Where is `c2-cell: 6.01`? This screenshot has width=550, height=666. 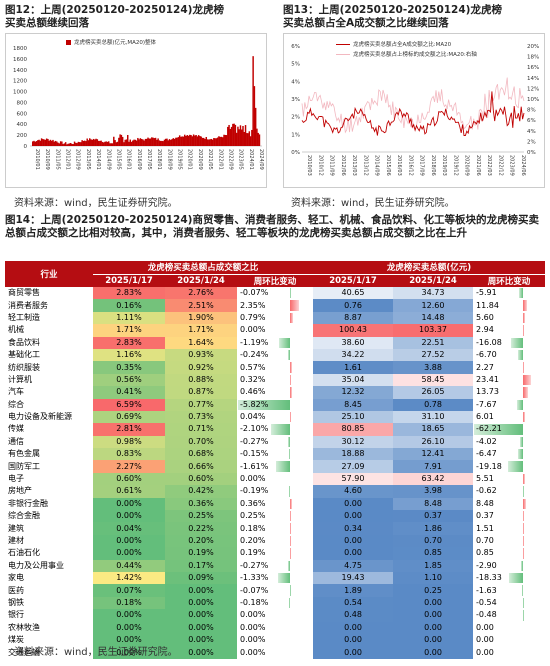
c2-cell: 6.01 is located at coordinates (509, 417).